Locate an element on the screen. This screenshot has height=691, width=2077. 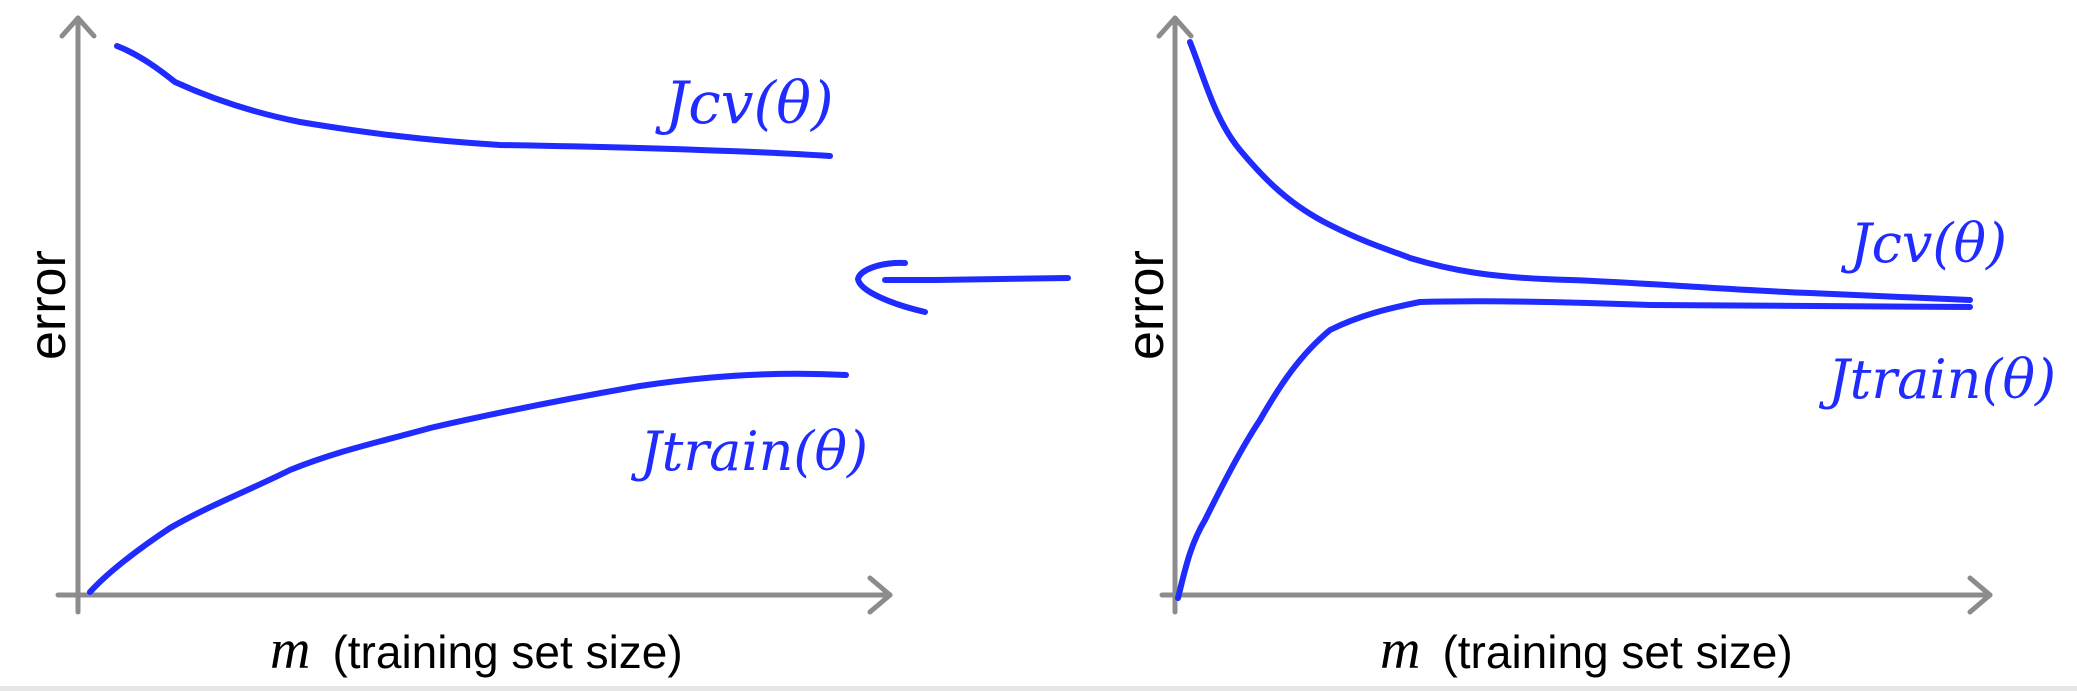
right-jcv-handwritten-label: Jcv(θ) is located at coordinates (1923, 243).